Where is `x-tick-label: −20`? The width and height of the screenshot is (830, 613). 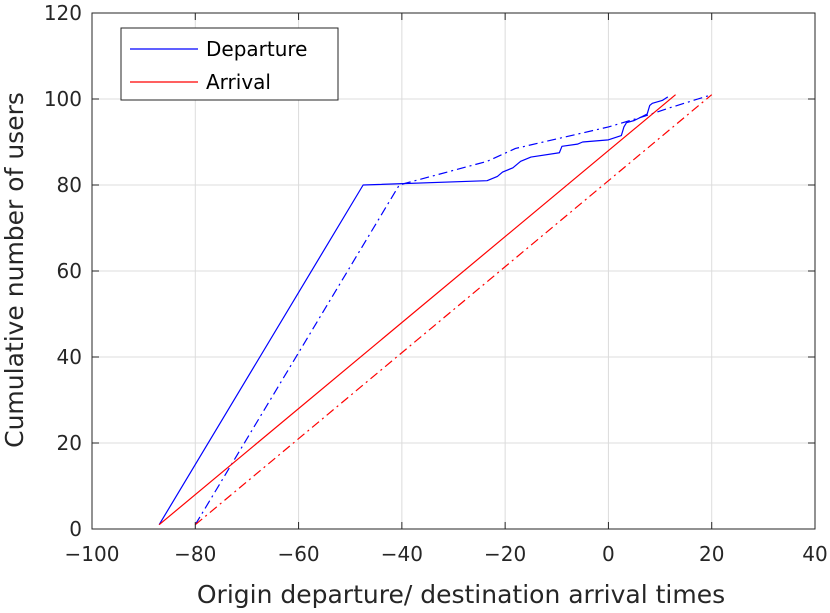 x-tick-label: −20 is located at coordinates (505, 554).